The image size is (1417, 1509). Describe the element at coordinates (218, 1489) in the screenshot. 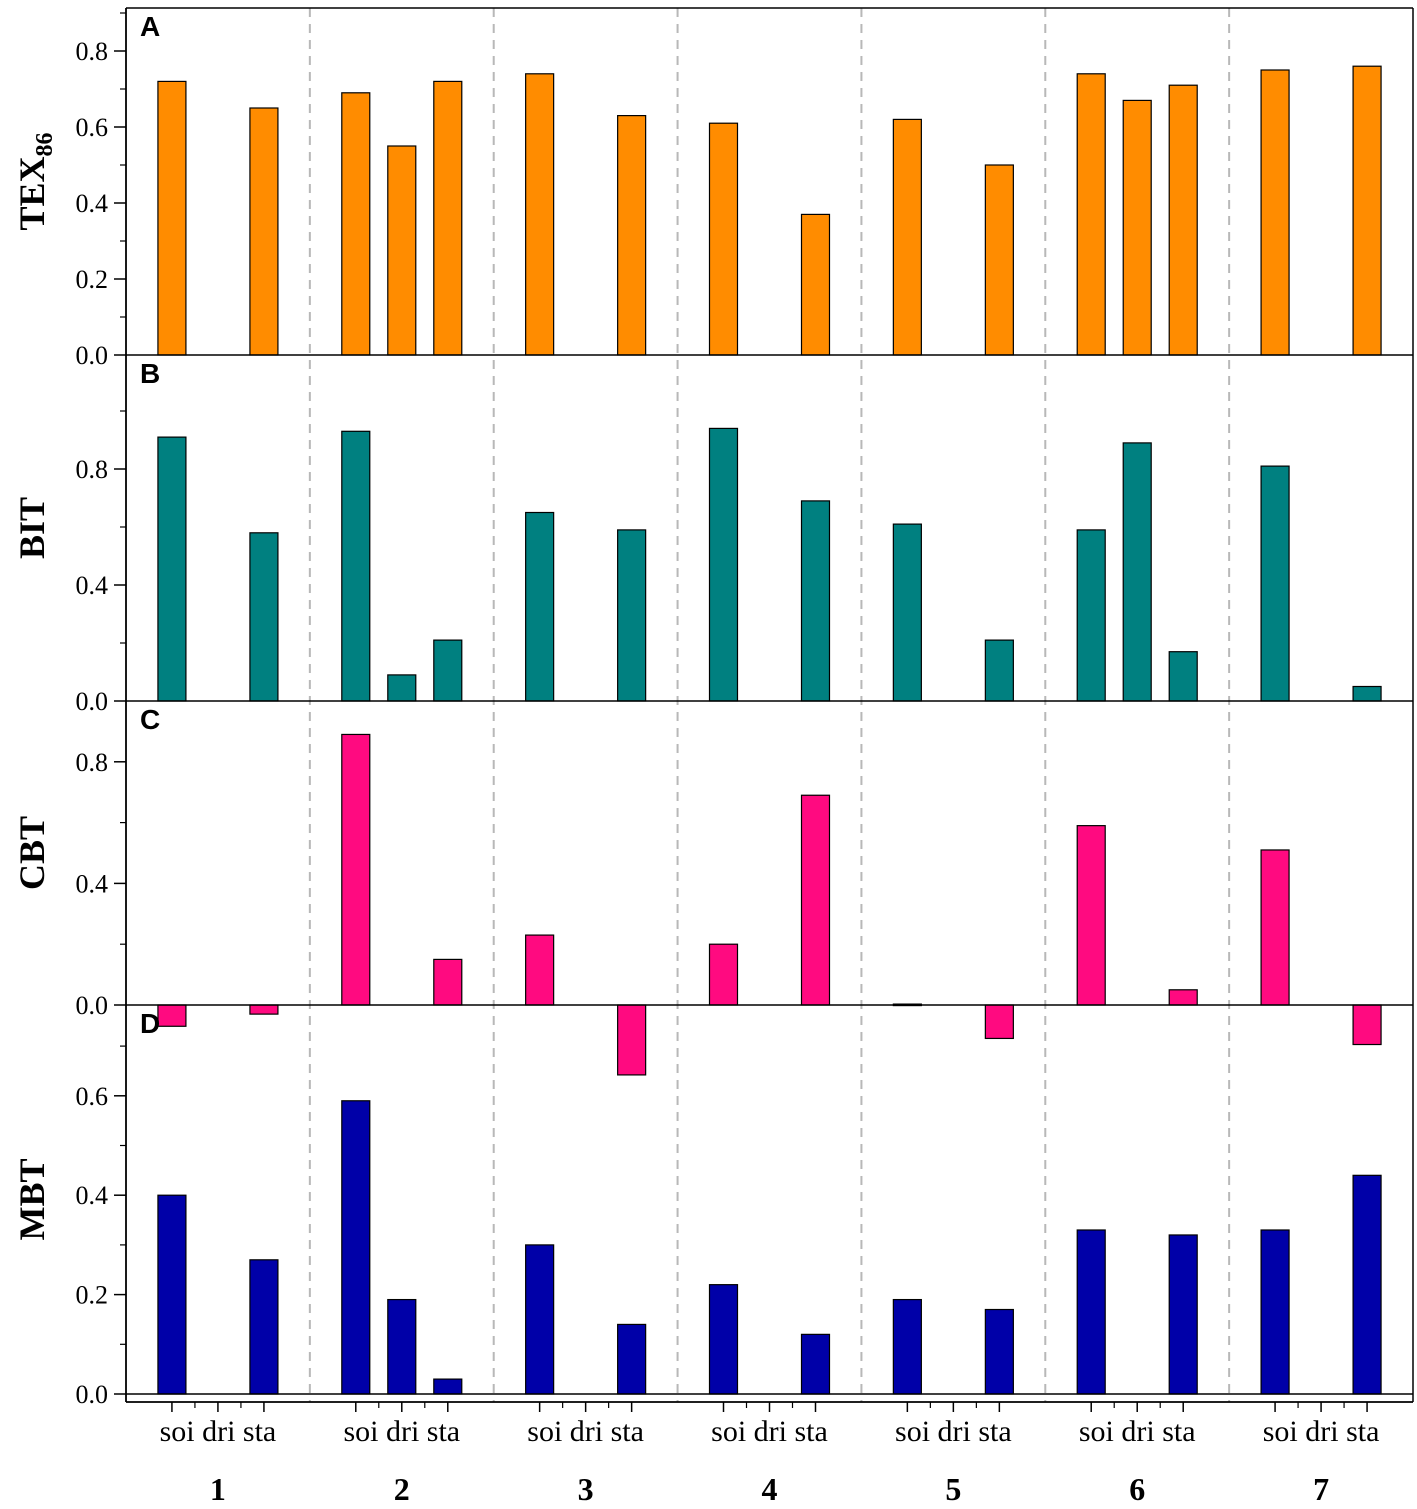

I see `group-label-1: 1` at that location.